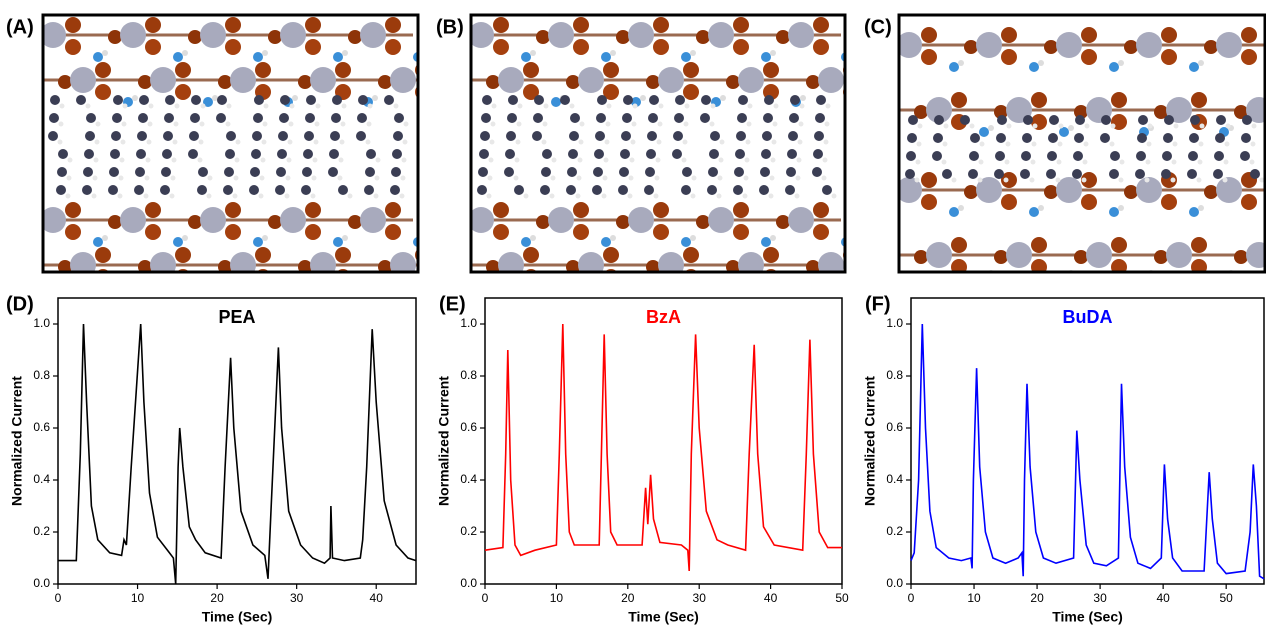  What do you see at coordinates (894, 479) in the screenshot?
I see `y-tick-label: 0.4` at bounding box center [894, 479].